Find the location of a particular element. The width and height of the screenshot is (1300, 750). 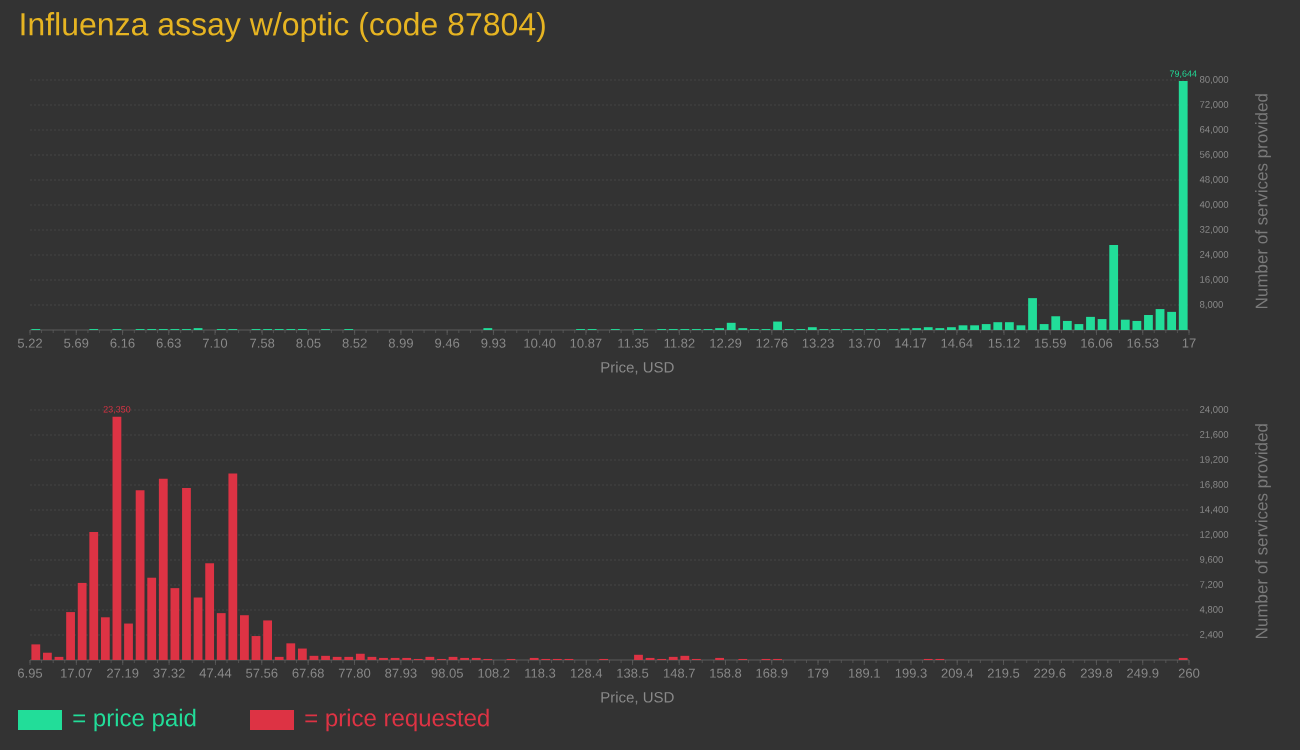

x-tick-label: 17 is located at coordinates (1189, 343).